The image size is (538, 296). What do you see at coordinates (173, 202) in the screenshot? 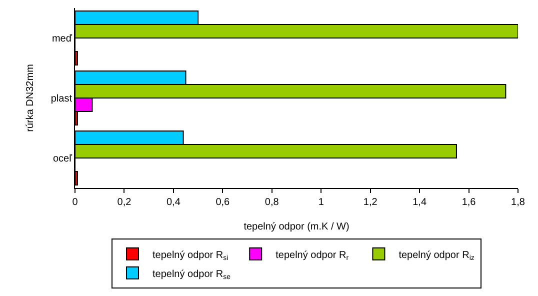
I see `x-tick-label: 0,4` at bounding box center [173, 202].